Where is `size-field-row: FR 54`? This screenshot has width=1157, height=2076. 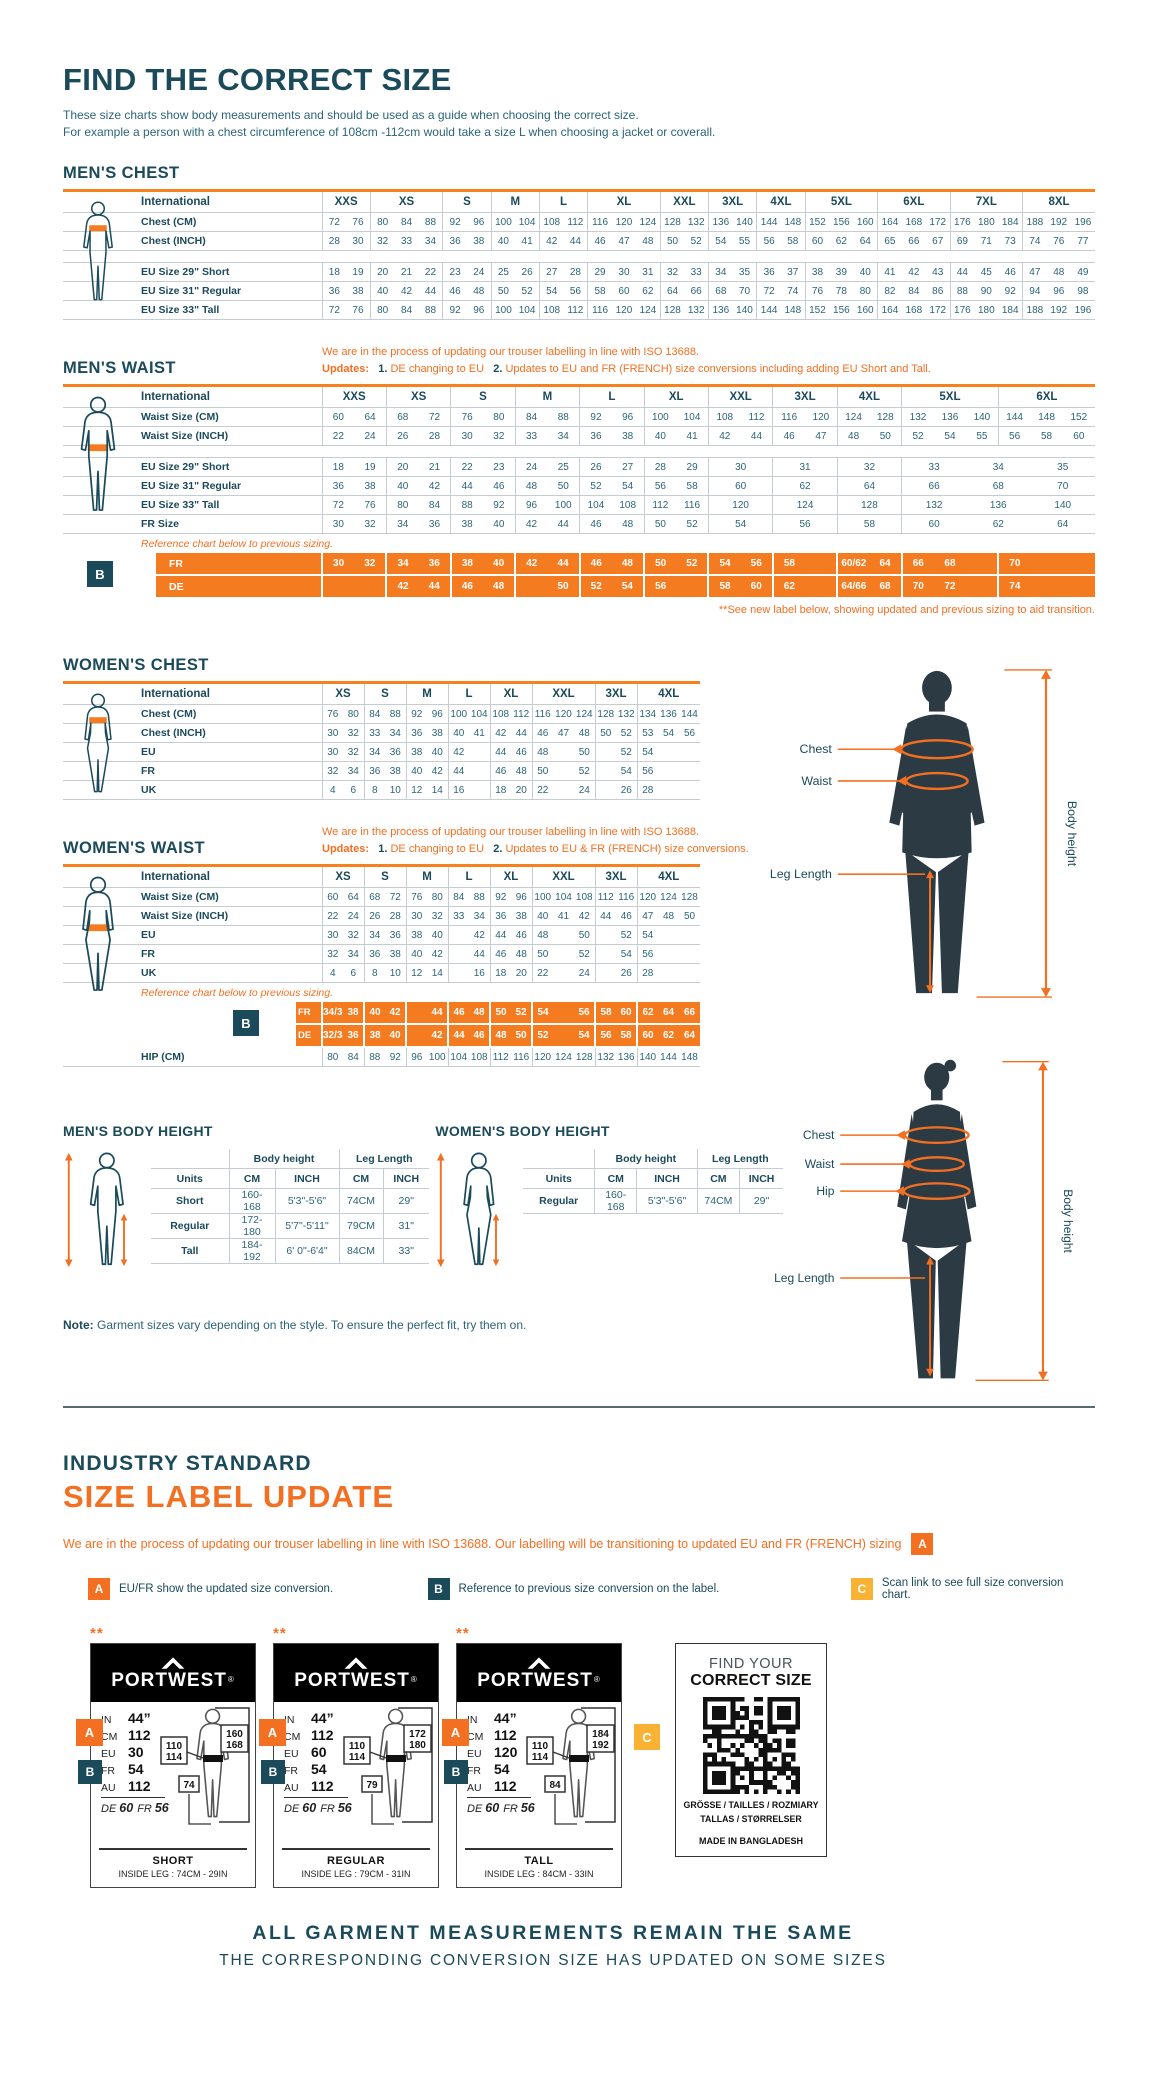
size-field-row: FR 54 is located at coordinates (544, 1769).